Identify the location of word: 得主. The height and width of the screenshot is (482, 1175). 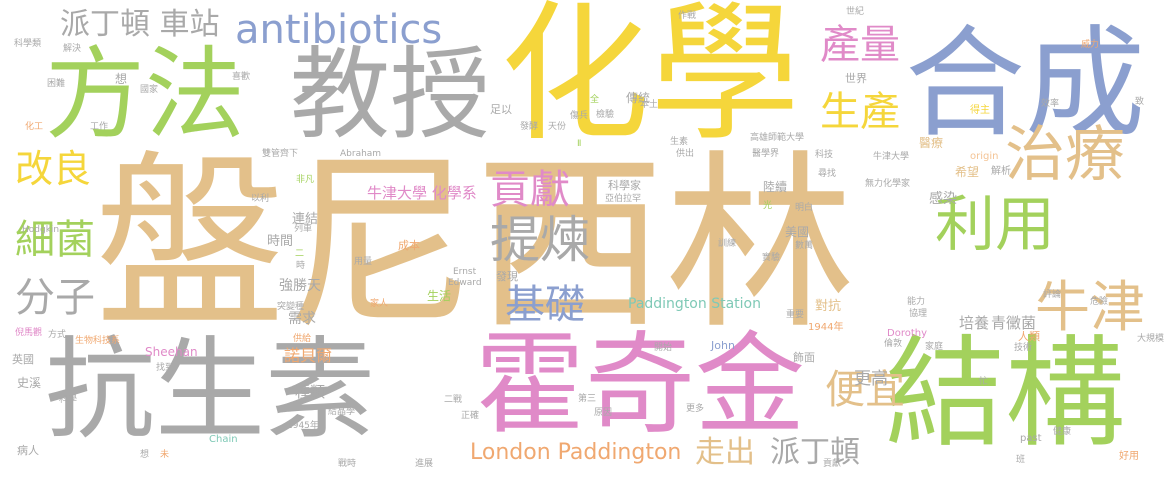
(980, 110).